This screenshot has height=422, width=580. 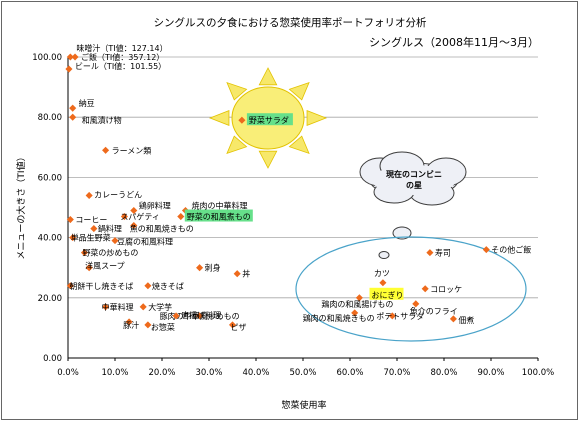 What do you see at coordinates (413, 205) in the screenshot?
I see `cloud-icon: 現在のコンビニの星` at bounding box center [413, 205].